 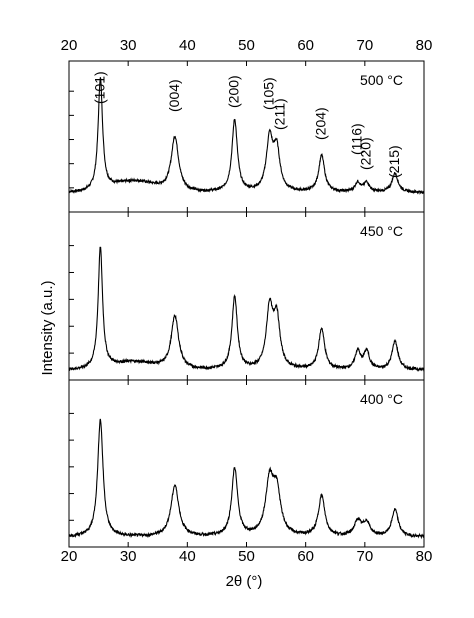 What do you see at coordinates (234, 91) in the screenshot?
I see `peak-label: (200)` at bounding box center [234, 91].